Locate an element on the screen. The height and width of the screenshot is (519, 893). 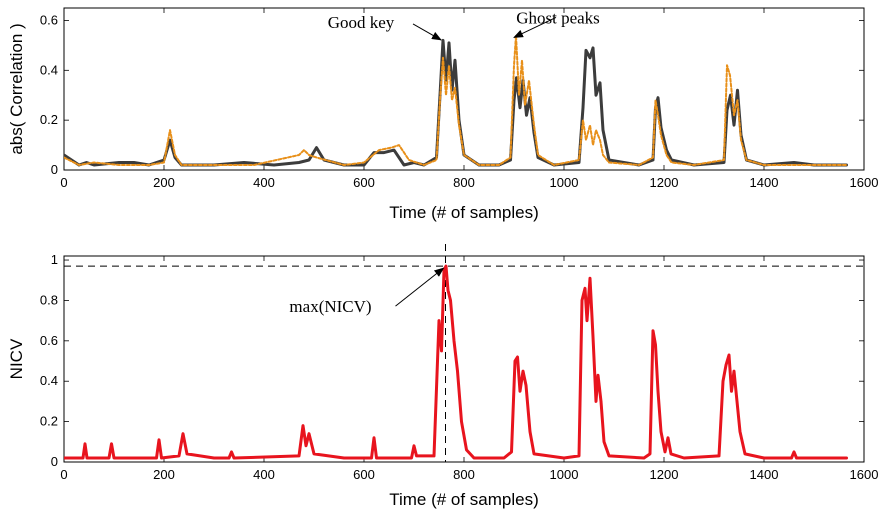
y-axis-label: abs( Correlation ) is located at coordinates (16, 88).